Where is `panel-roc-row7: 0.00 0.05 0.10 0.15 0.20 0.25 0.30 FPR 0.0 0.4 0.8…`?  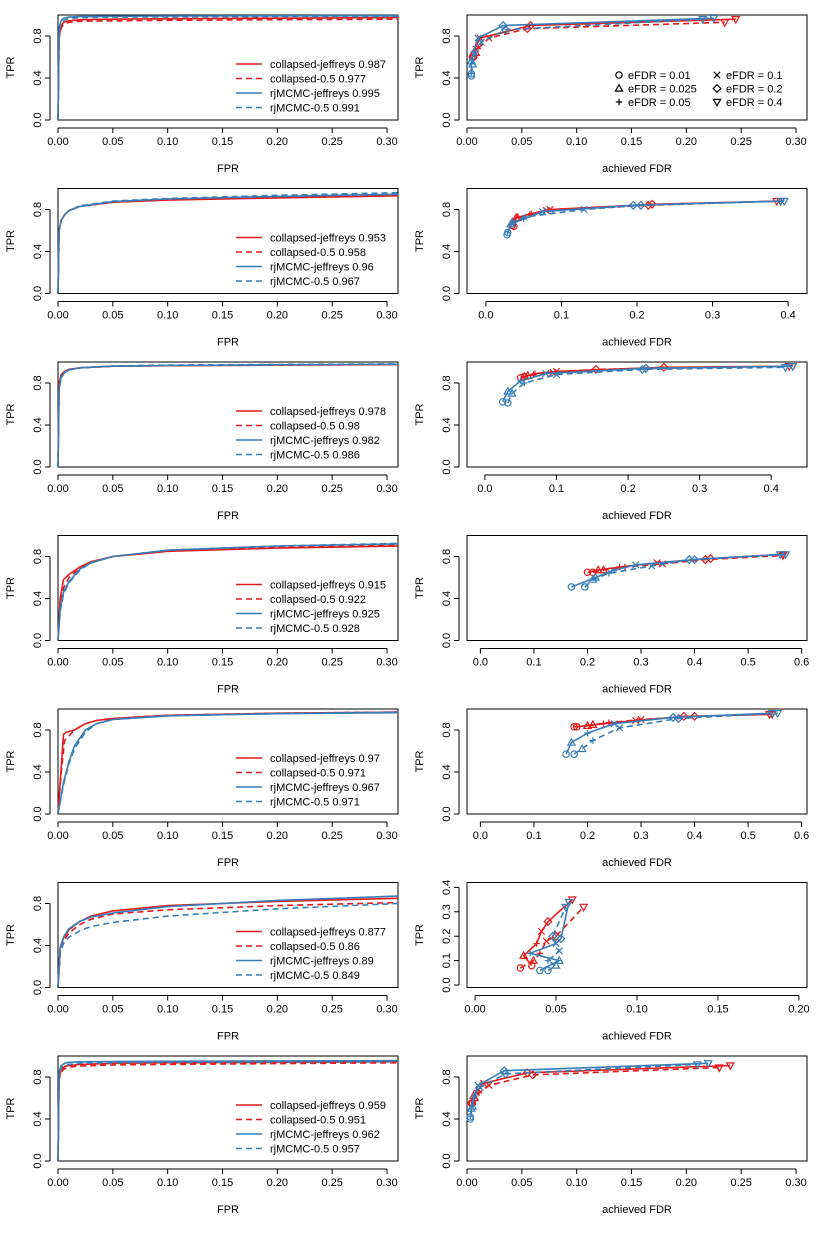 panel-roc-row7: 0.00 0.05 0.10 0.15 0.20 0.25 0.30 FPR 0.0 0.4 0.8… is located at coordinates (202, 1135).